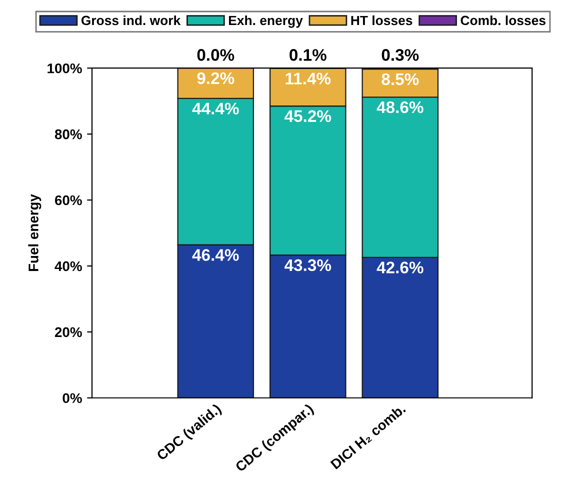  What do you see at coordinates (215, 78) in the screenshot?
I see `data-label: 9.2%` at bounding box center [215, 78].